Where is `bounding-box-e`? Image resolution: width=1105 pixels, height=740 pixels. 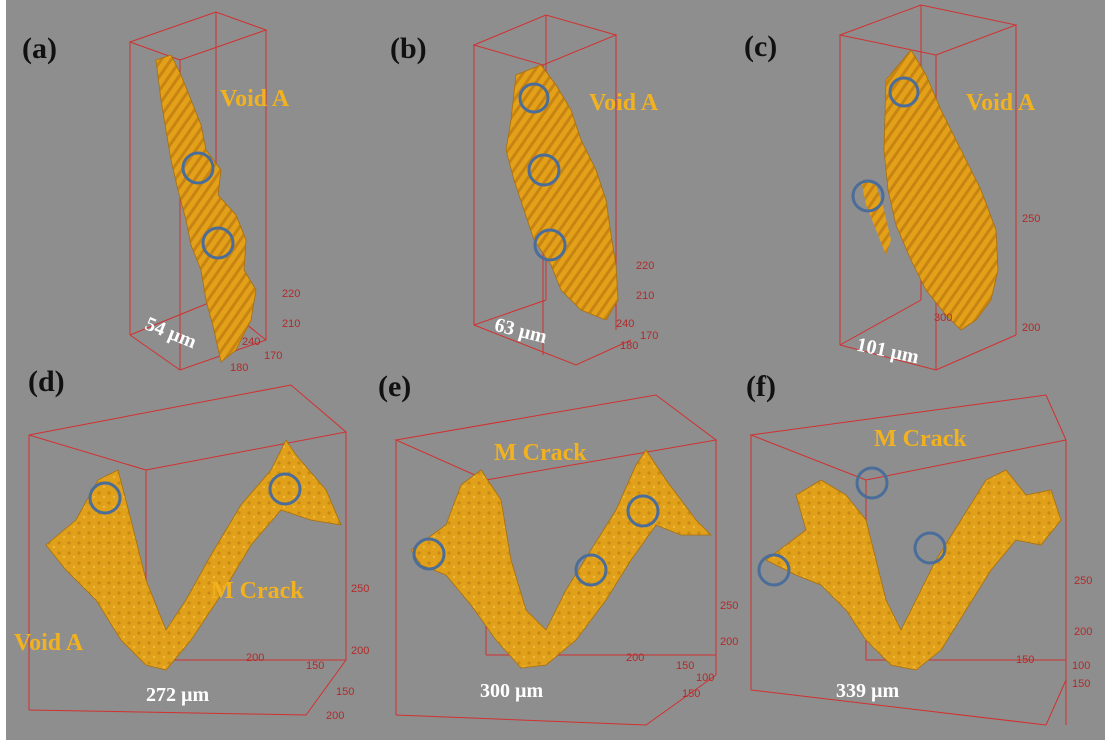
bounding-box-e is located at coordinates (556, 560).